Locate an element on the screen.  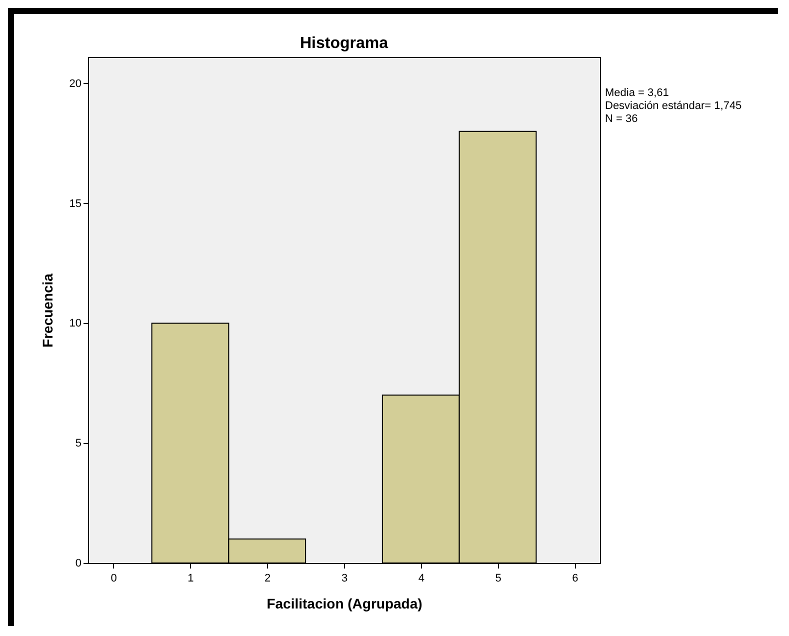
x-tick-label: 5 is located at coordinates (498, 578).